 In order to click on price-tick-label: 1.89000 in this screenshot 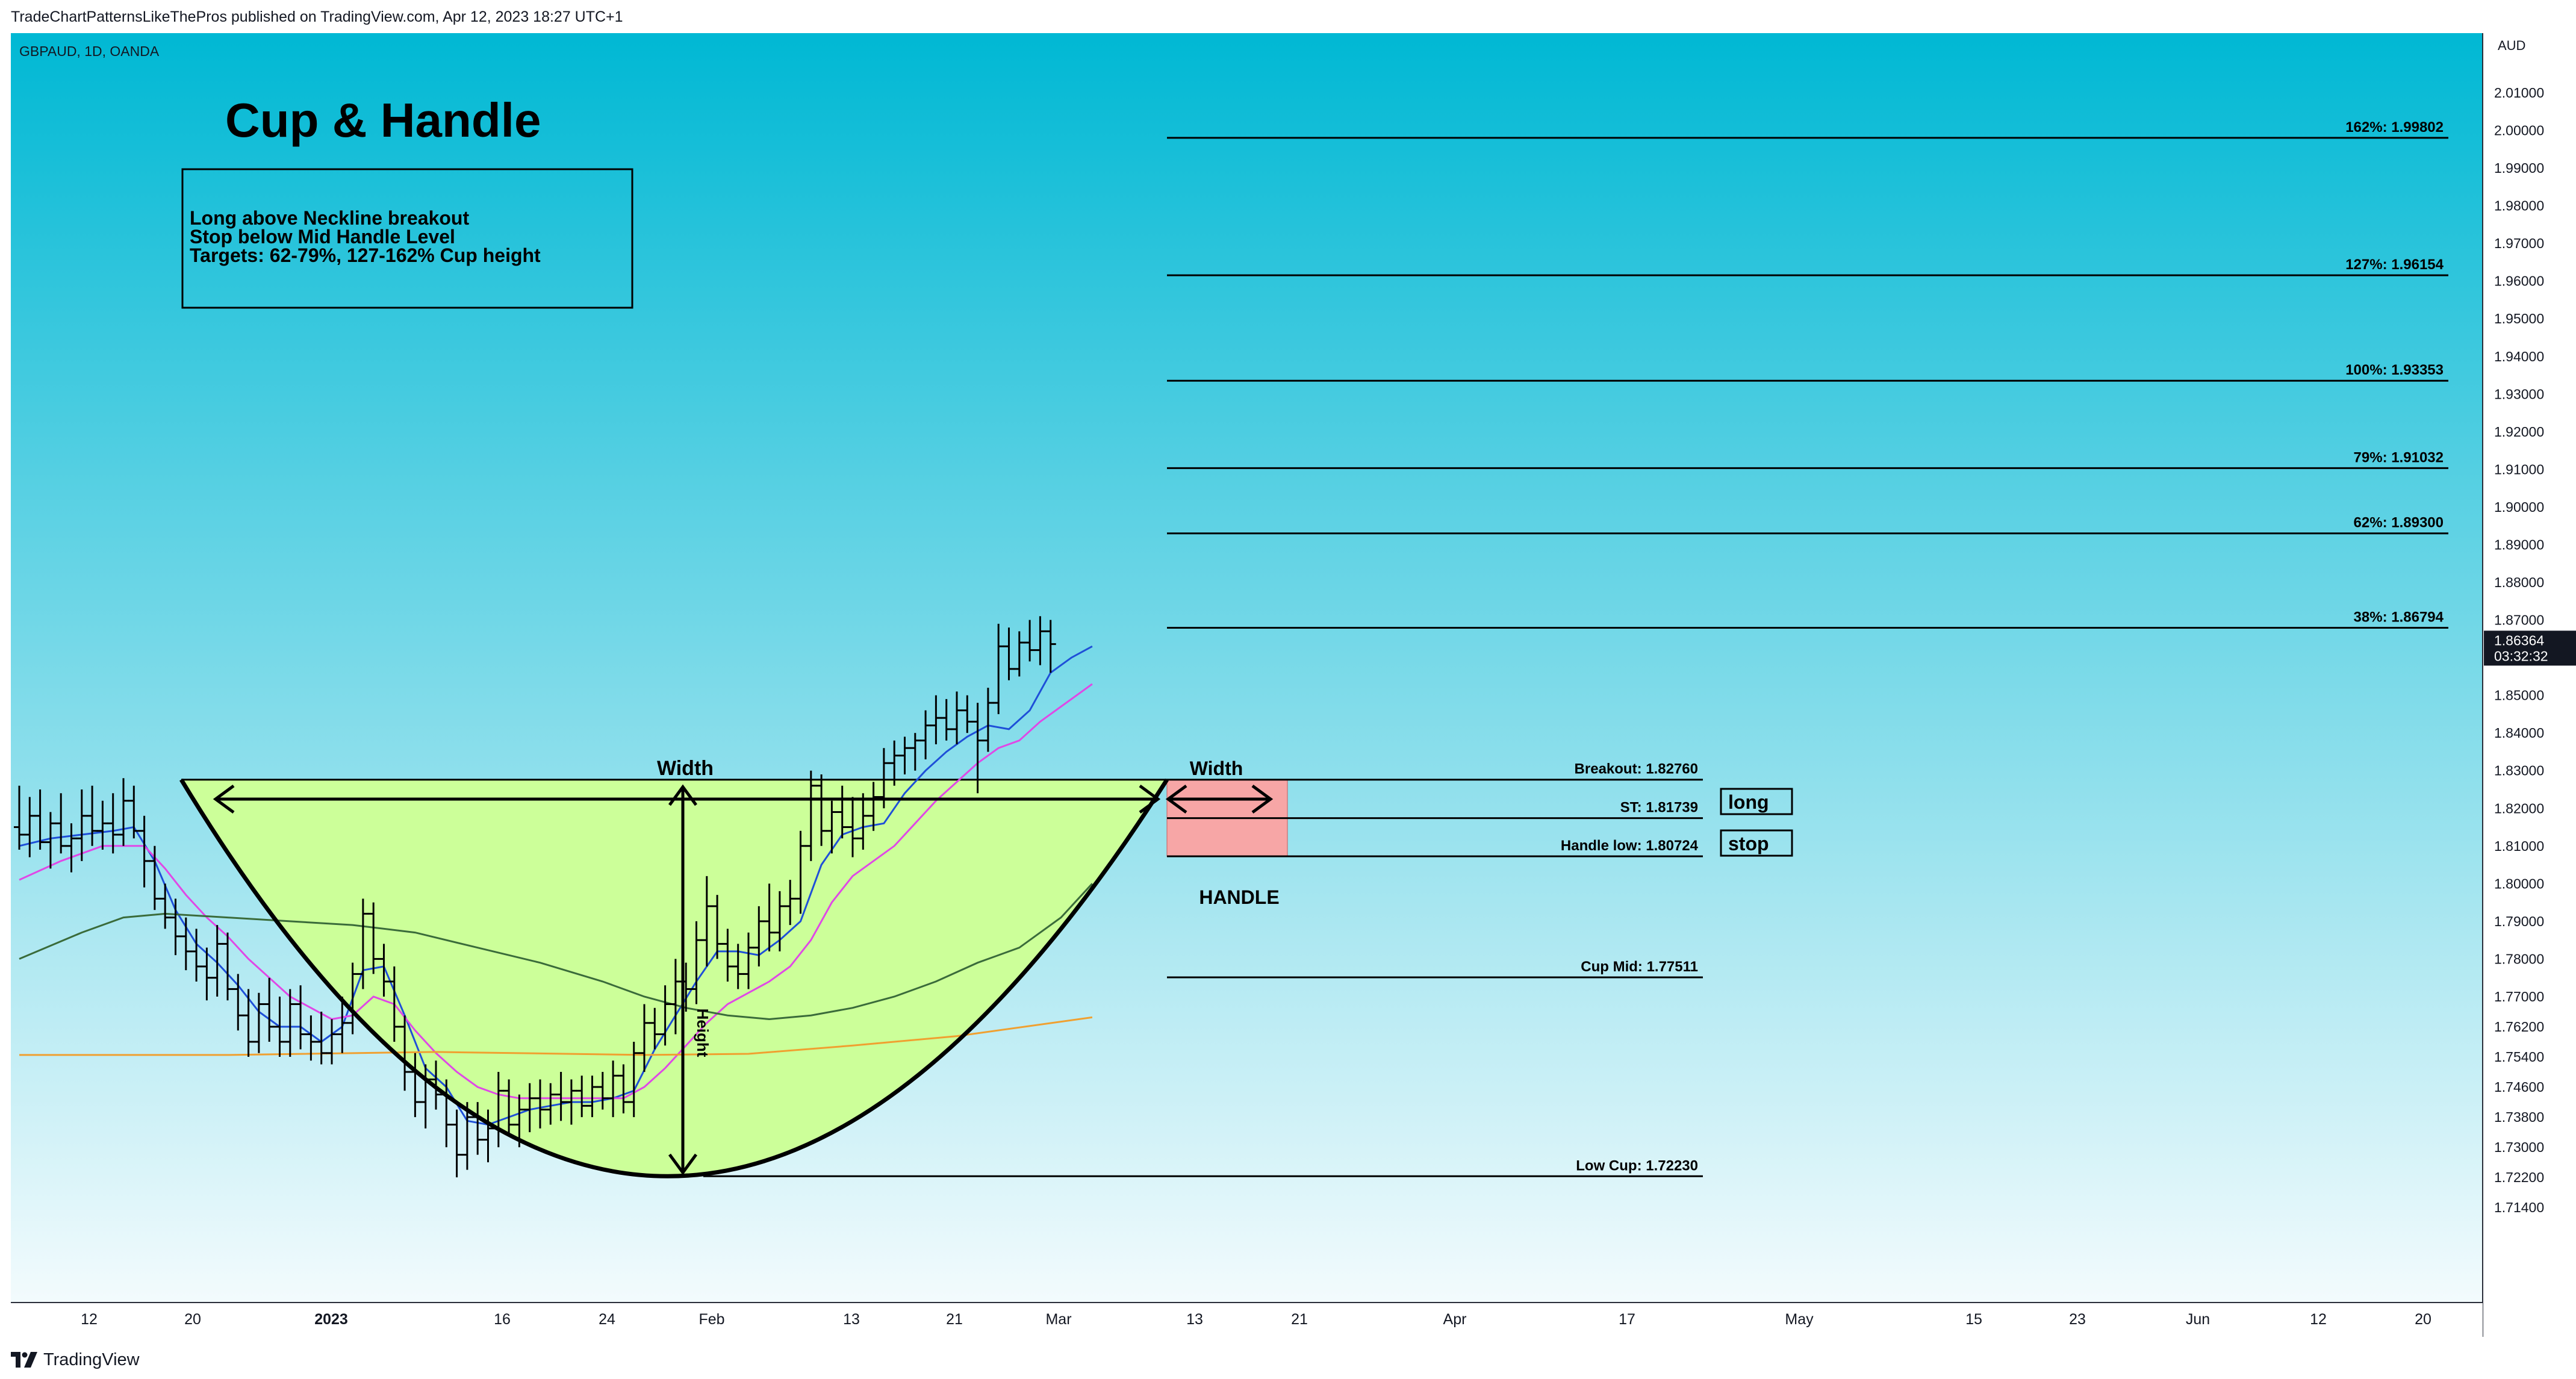, I will do `click(2519, 544)`.